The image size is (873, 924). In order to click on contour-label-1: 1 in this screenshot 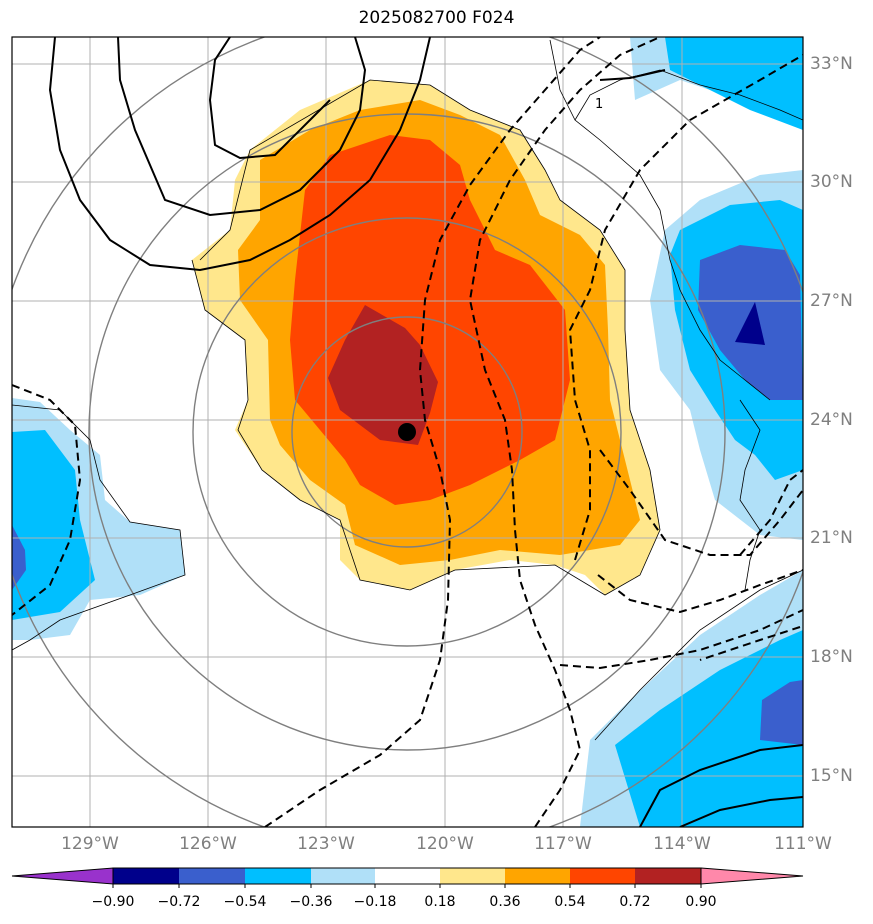, I will do `click(599, 104)`.